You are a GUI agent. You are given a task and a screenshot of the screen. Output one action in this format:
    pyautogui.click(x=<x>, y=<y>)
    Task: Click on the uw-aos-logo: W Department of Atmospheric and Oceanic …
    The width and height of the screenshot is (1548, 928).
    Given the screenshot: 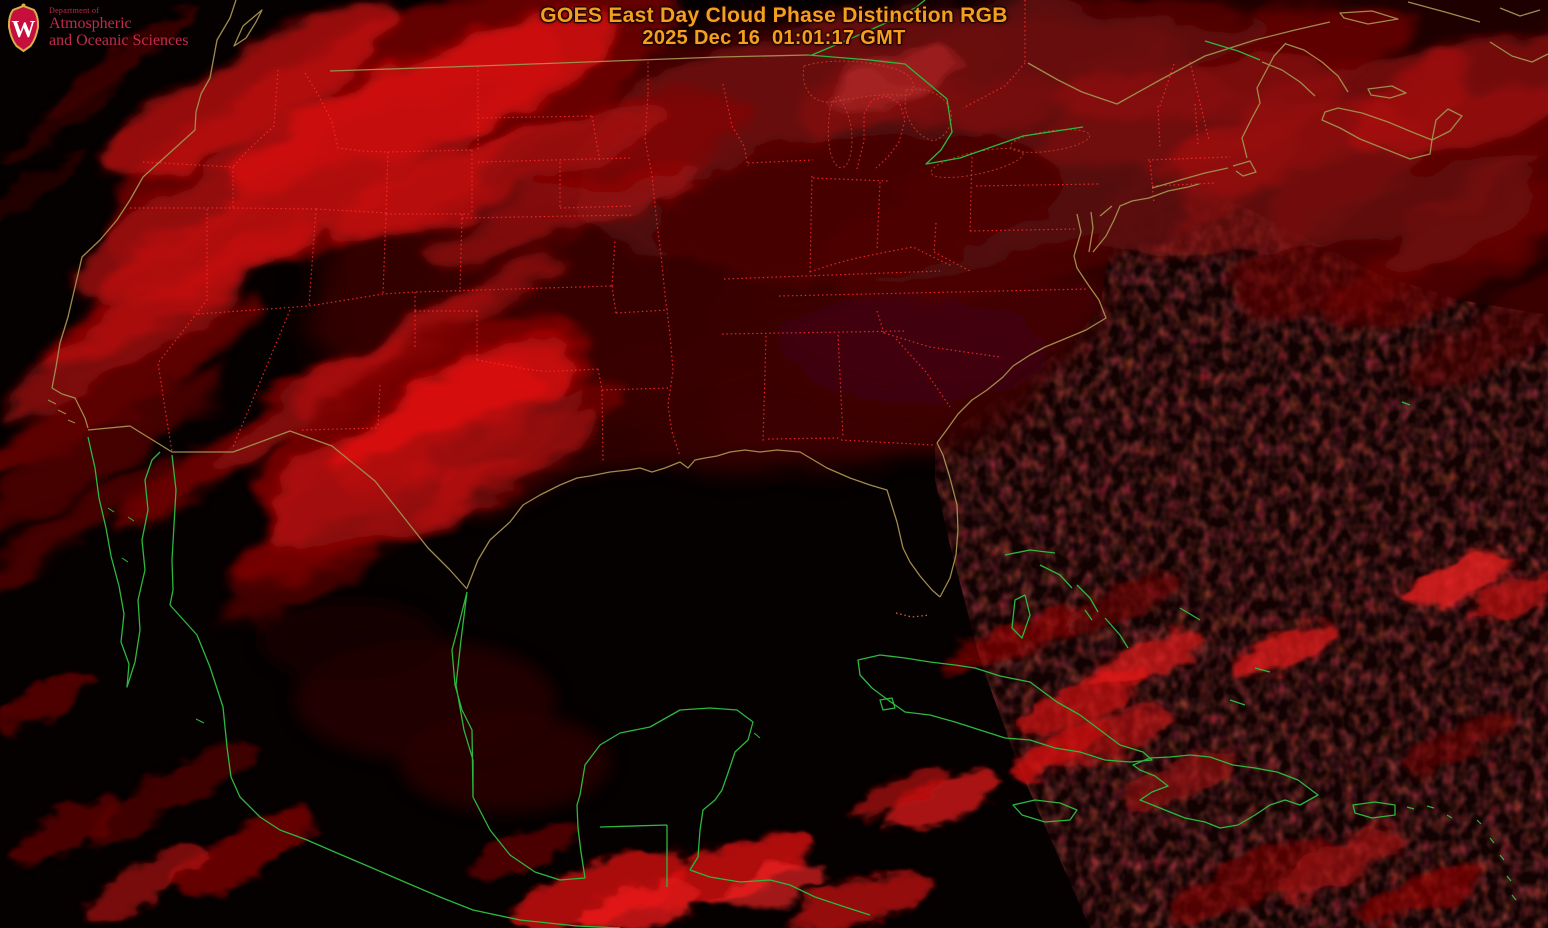 What is the action you would take?
    pyautogui.click(x=96, y=28)
    